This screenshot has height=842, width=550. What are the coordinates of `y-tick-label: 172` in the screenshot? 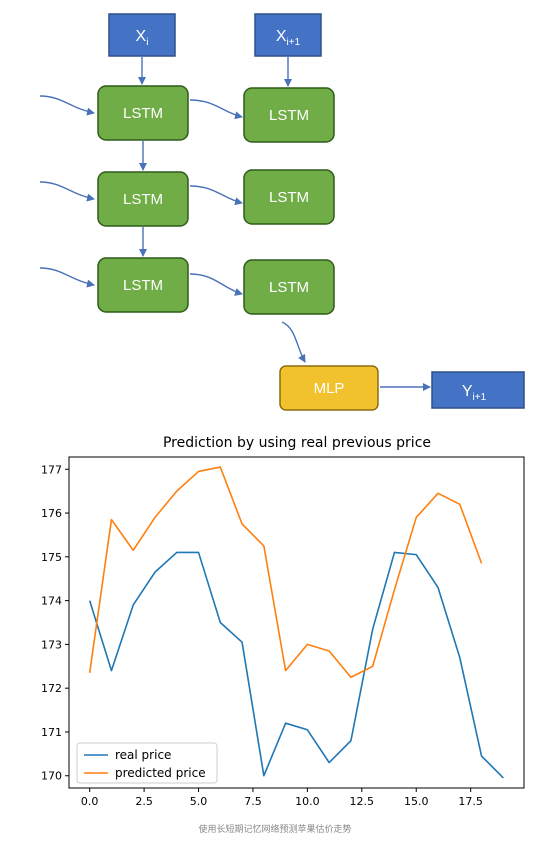 It's located at (51, 688).